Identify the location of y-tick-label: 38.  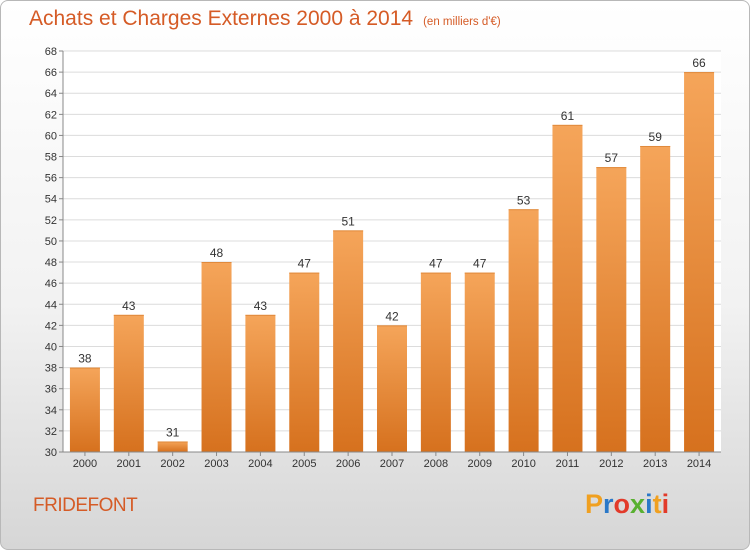
(51, 369).